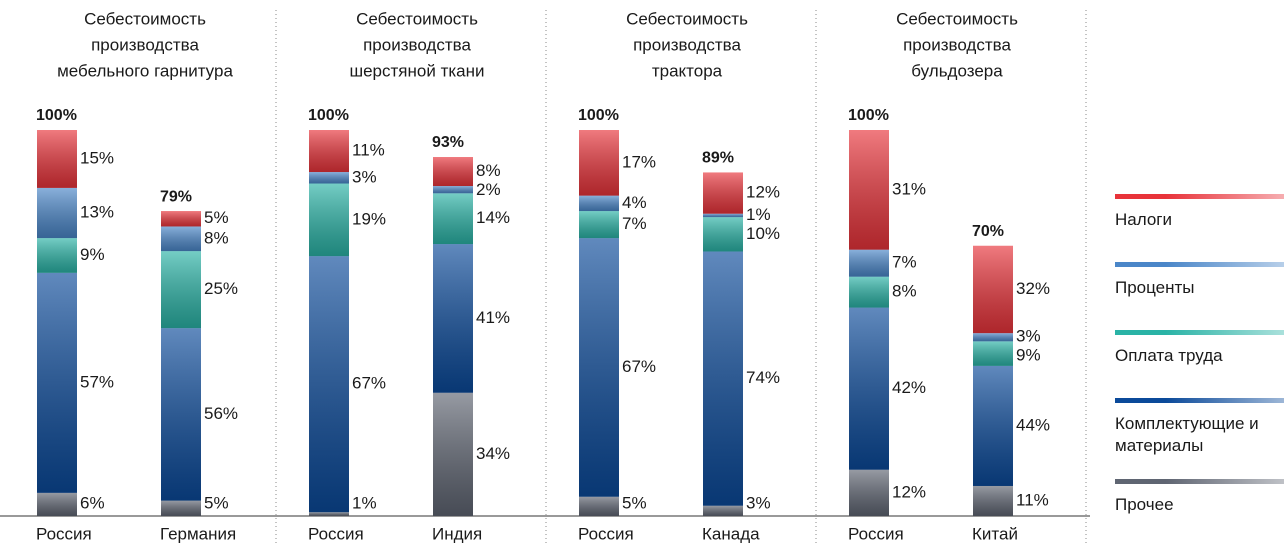 The image size is (1284, 546). Describe the element at coordinates (988, 231) in the screenshot. I see `total-label: 70%` at that location.